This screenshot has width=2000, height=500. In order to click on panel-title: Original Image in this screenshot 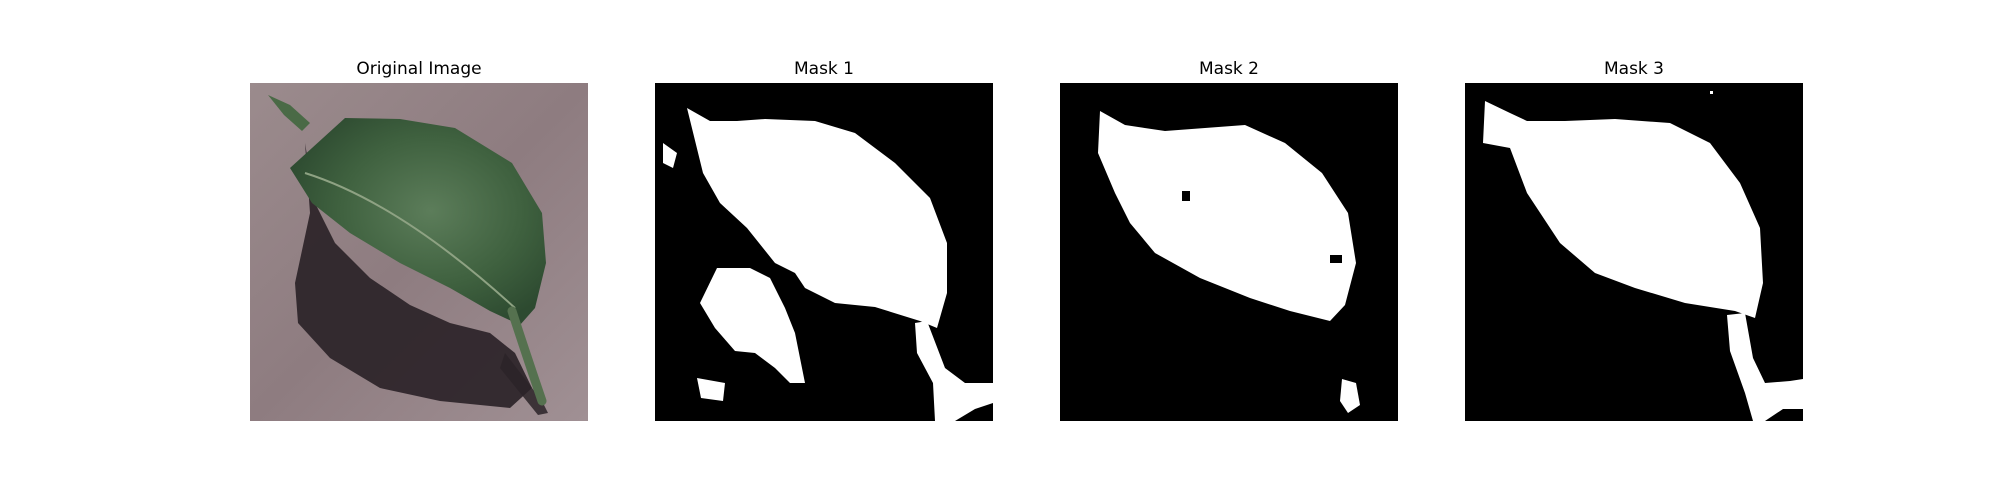, I will do `click(419, 69)`.